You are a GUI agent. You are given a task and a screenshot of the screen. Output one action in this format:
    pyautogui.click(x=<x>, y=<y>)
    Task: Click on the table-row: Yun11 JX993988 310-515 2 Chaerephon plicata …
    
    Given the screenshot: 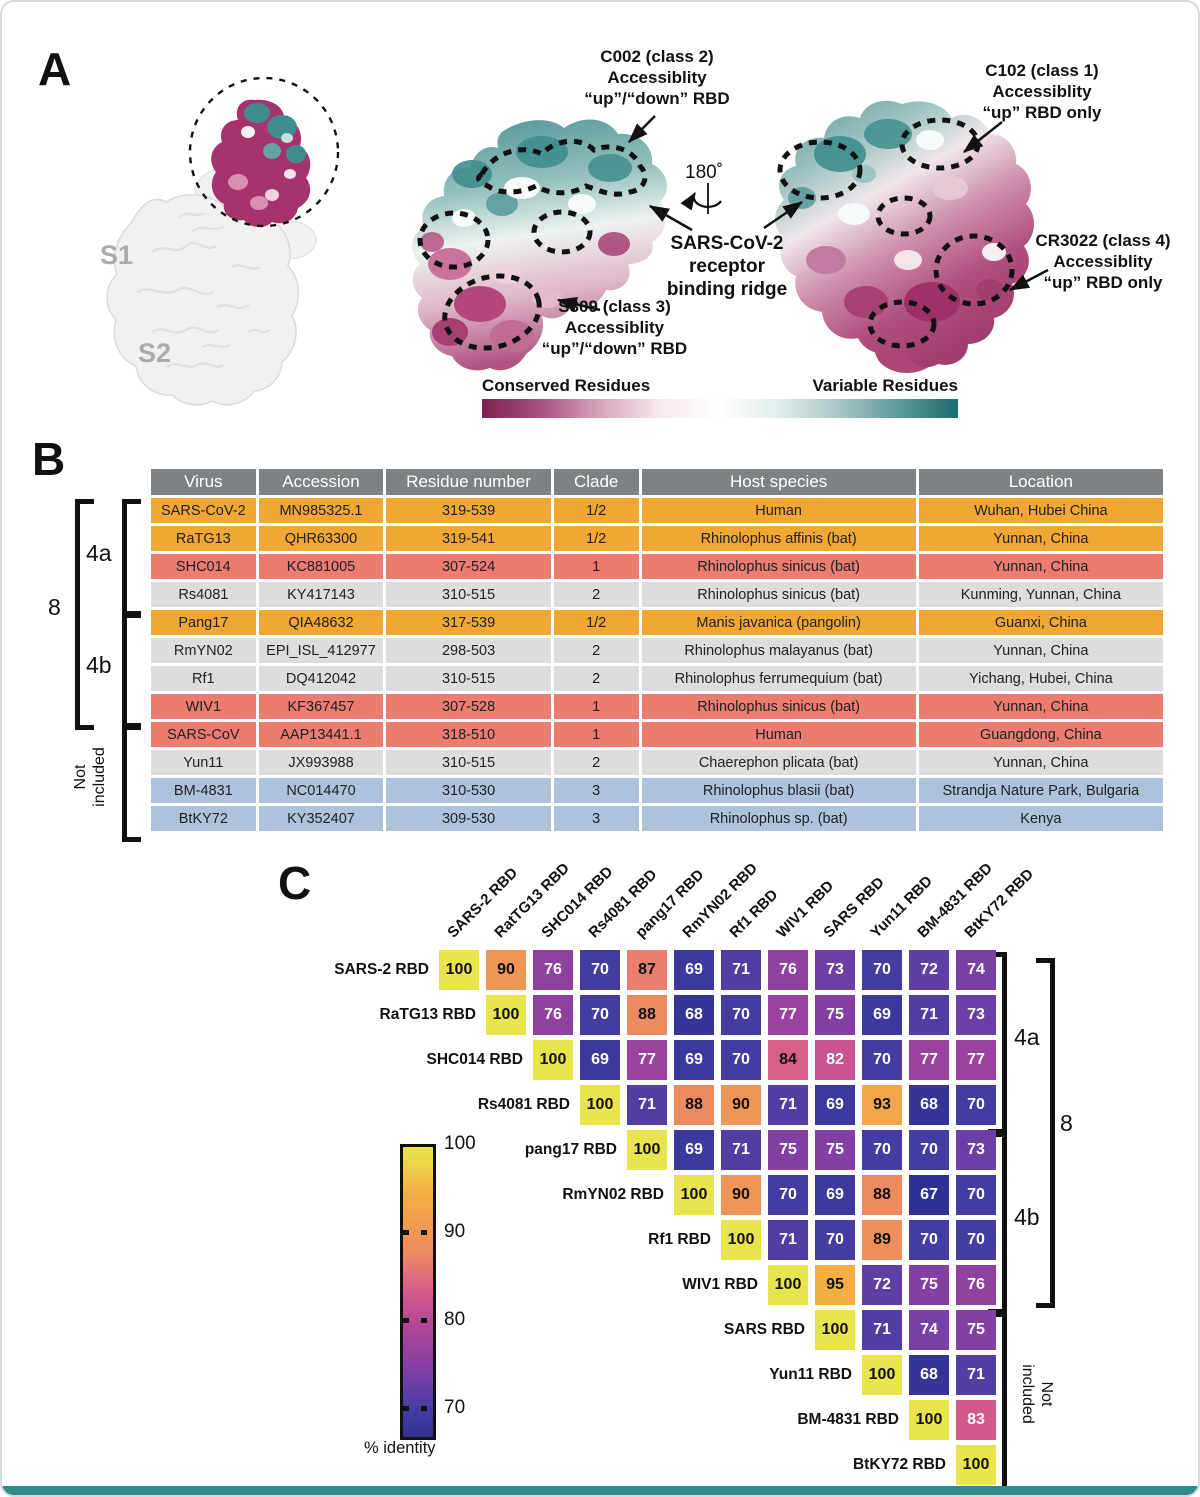 What is the action you would take?
    pyautogui.click(x=657, y=762)
    